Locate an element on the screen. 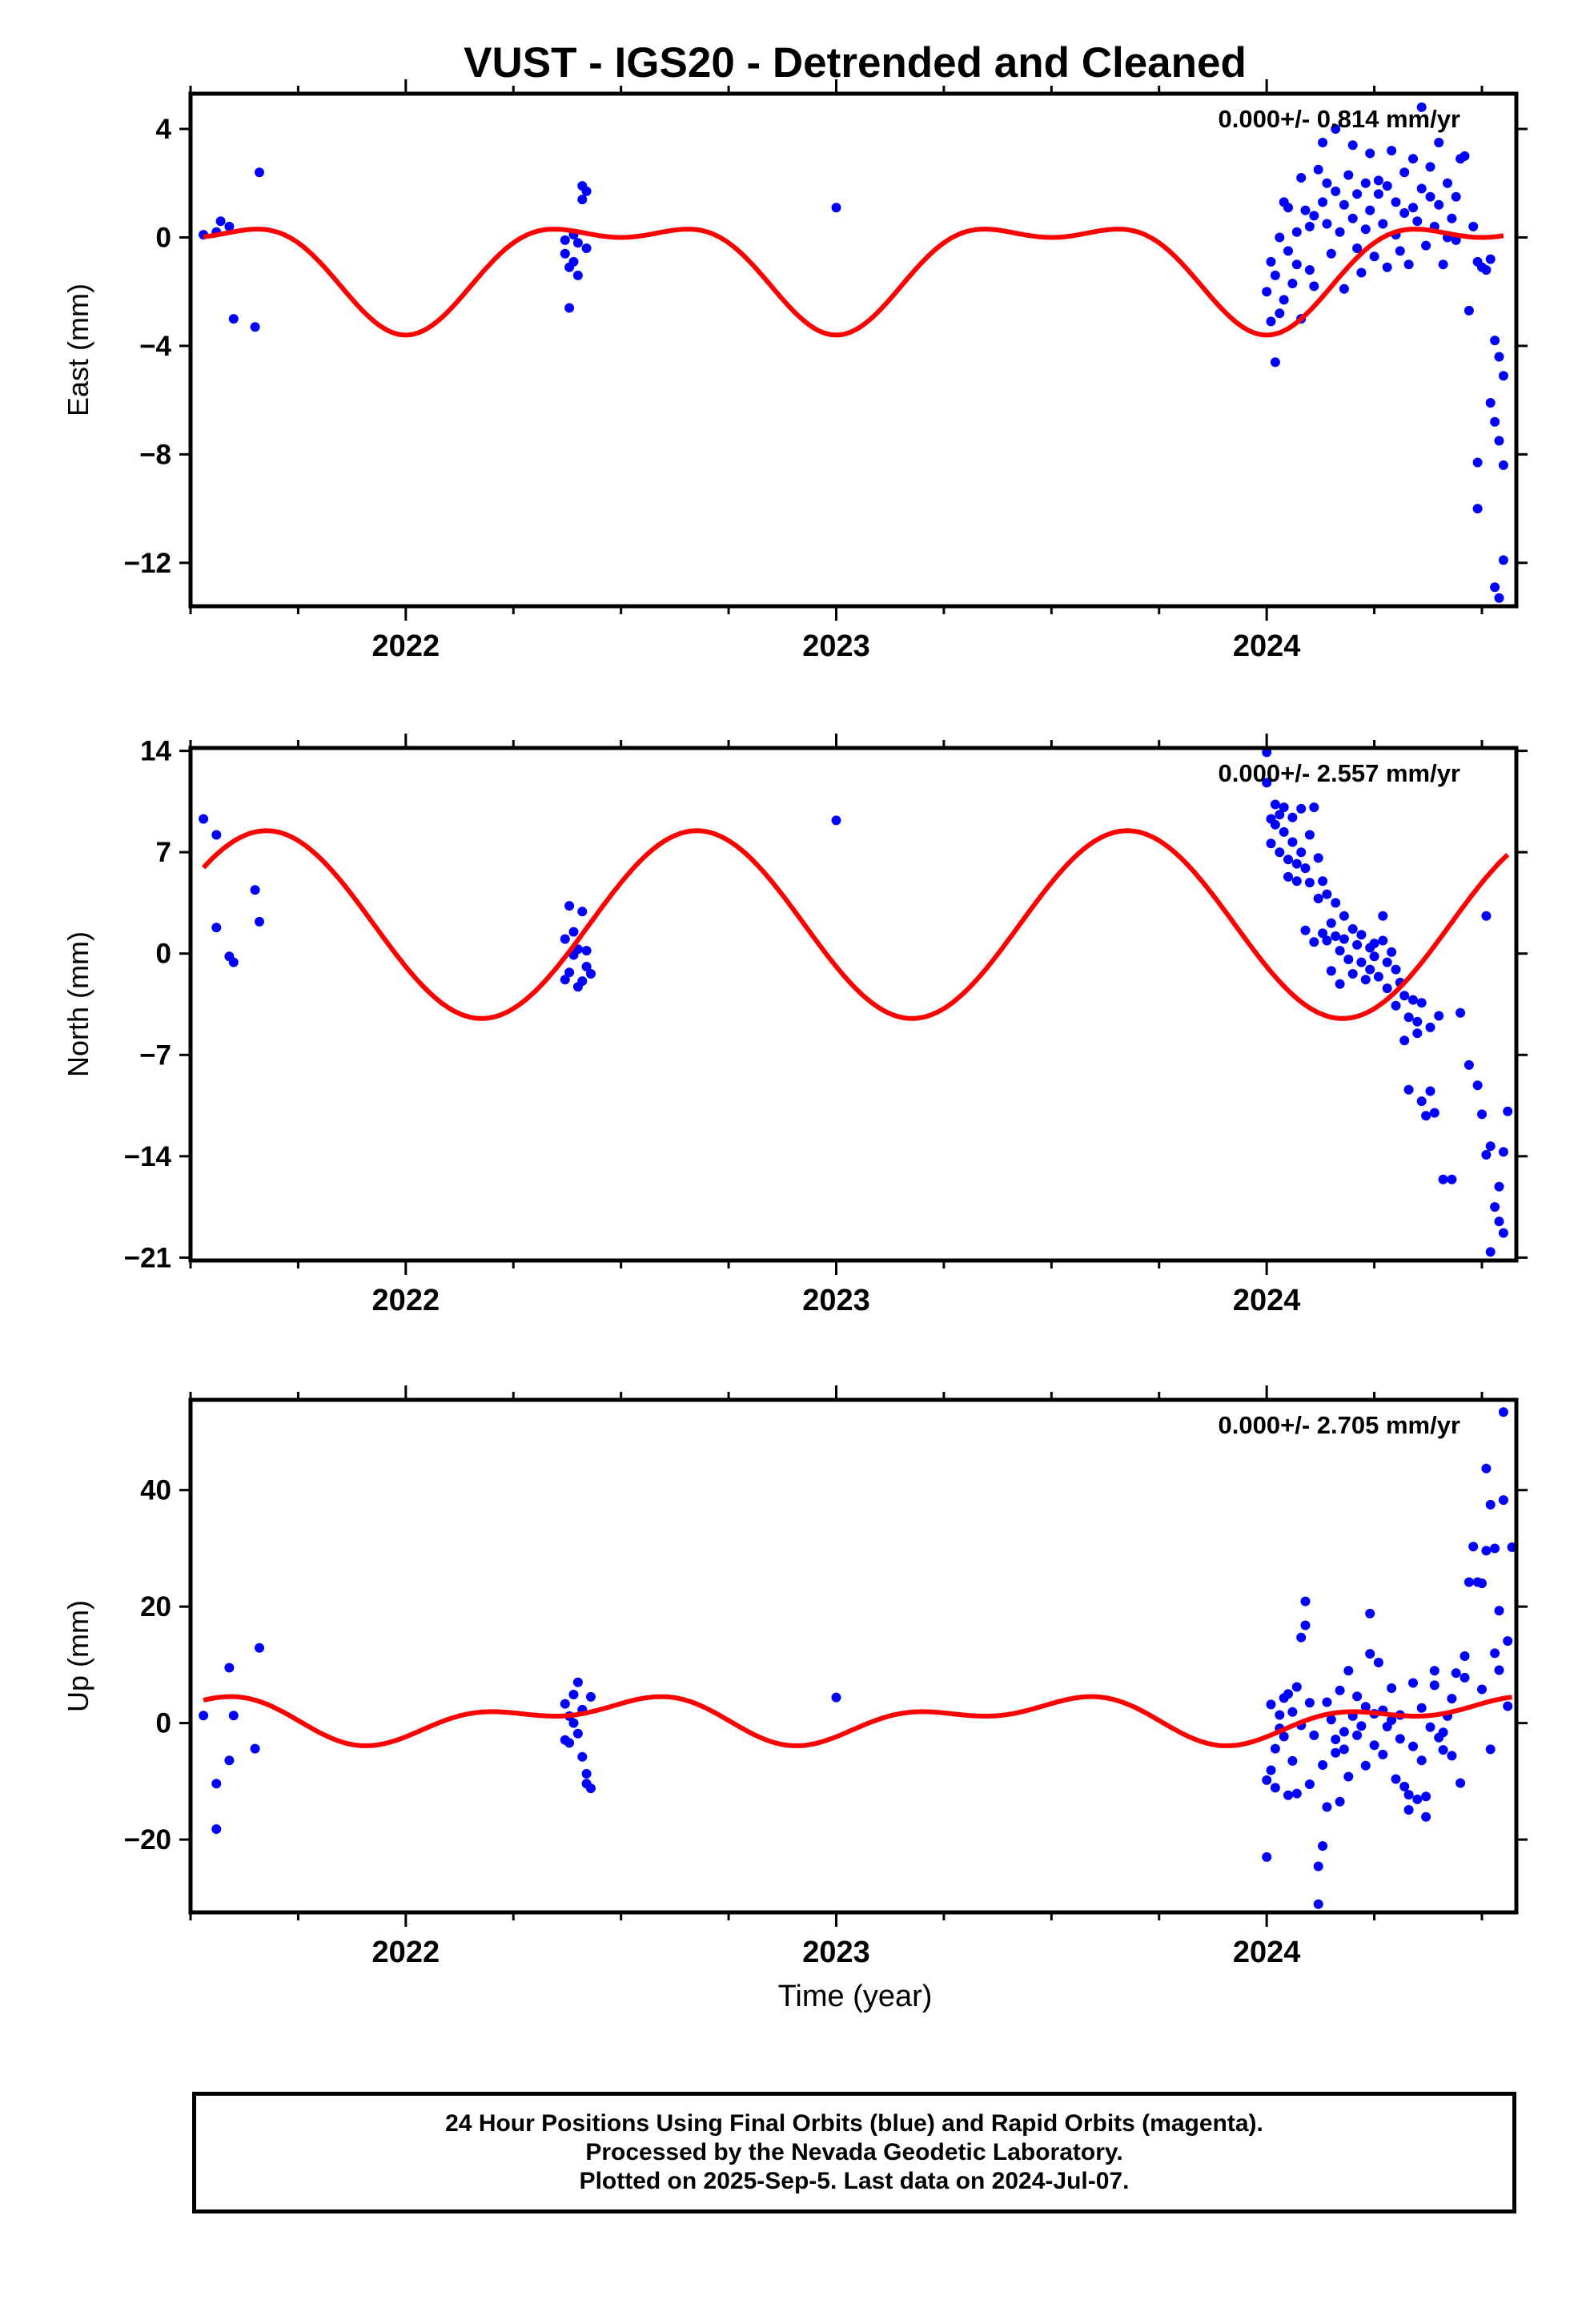 The height and width of the screenshot is (2324, 1582). east-x-tick-label: 2023 is located at coordinates (836, 646).